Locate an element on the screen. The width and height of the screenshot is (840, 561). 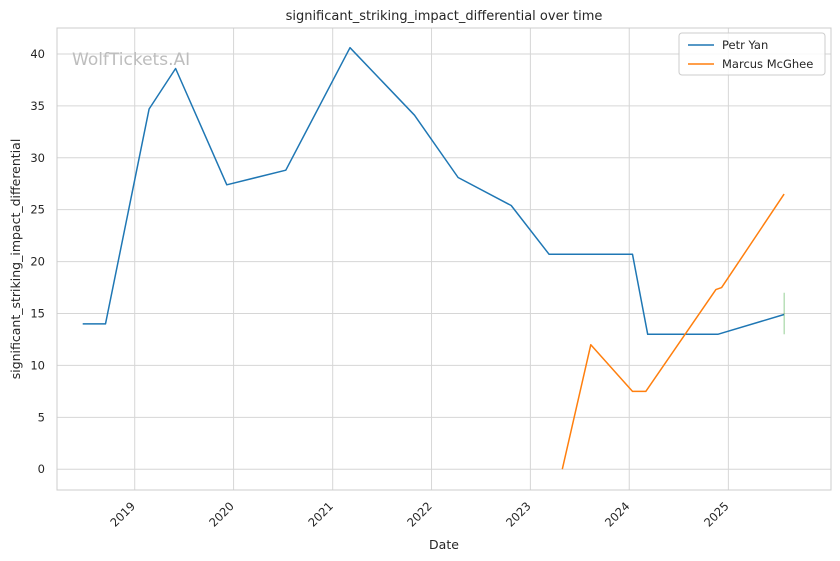
y-tick-label: 20 is located at coordinates (37, 262).